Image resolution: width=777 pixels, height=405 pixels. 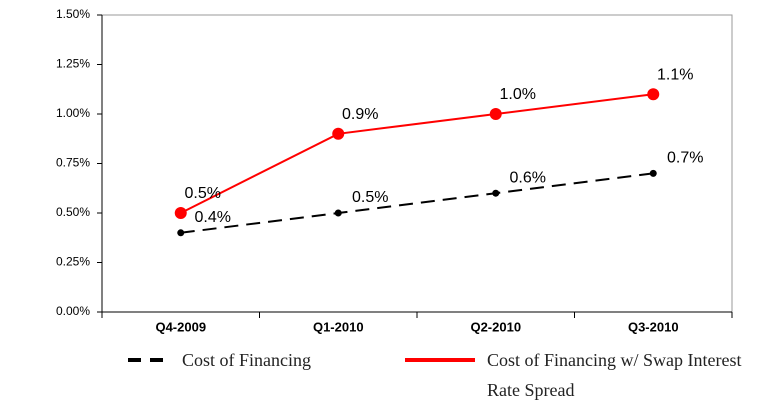 I want to click on data-label: 0.7%, so click(x=685, y=158).